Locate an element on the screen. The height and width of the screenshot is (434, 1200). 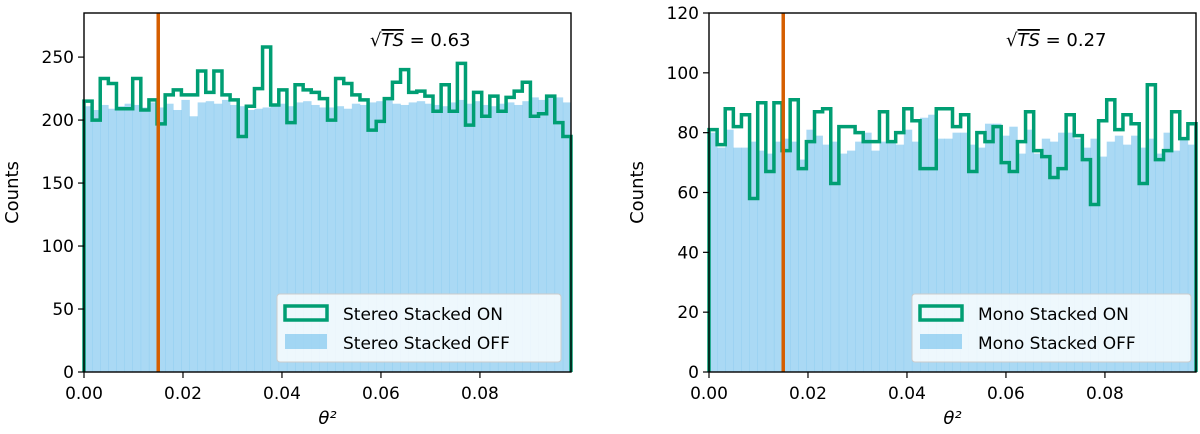
legend-label-on: Mono Stacked ON is located at coordinates (1053, 315).